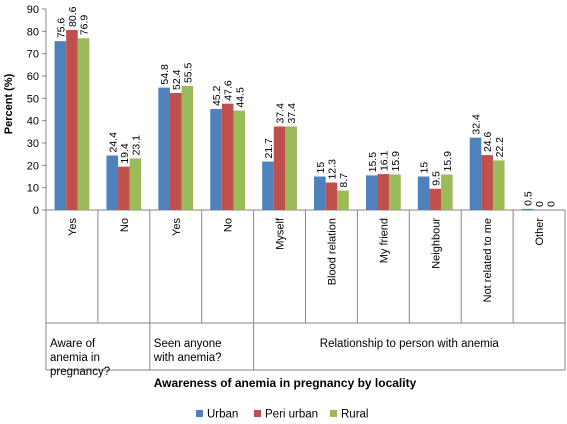 The height and width of the screenshot is (424, 567). I want to click on data-label: 44.5, so click(240, 97).